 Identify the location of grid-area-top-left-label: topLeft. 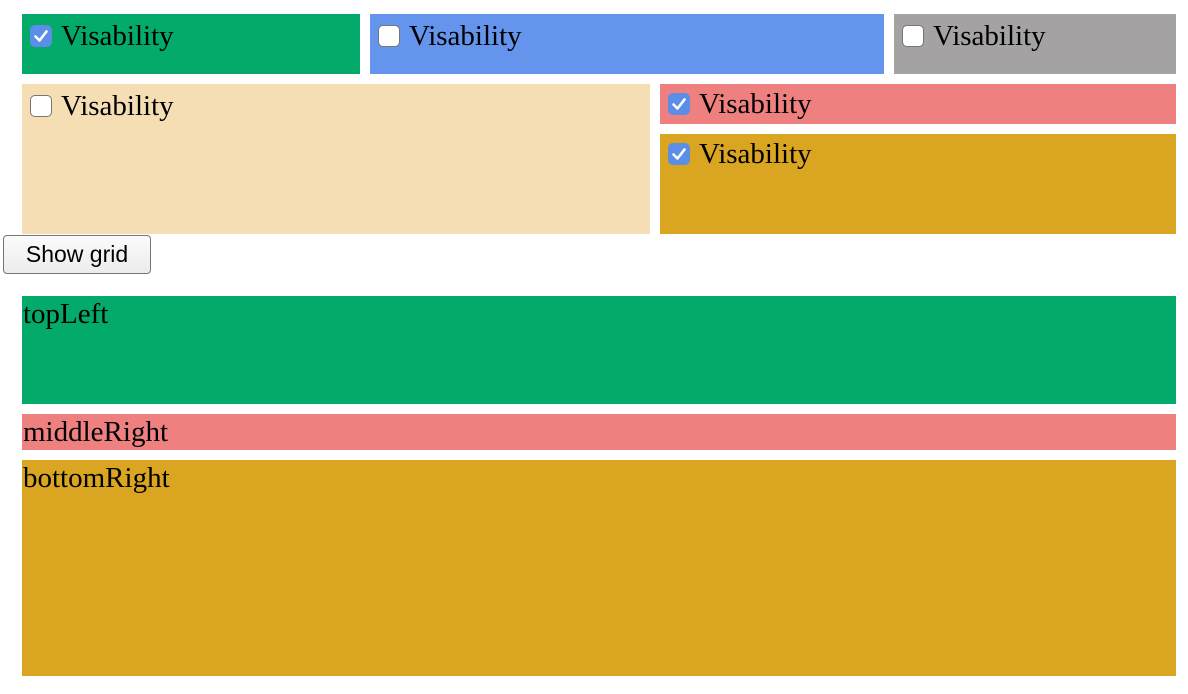
(66, 314).